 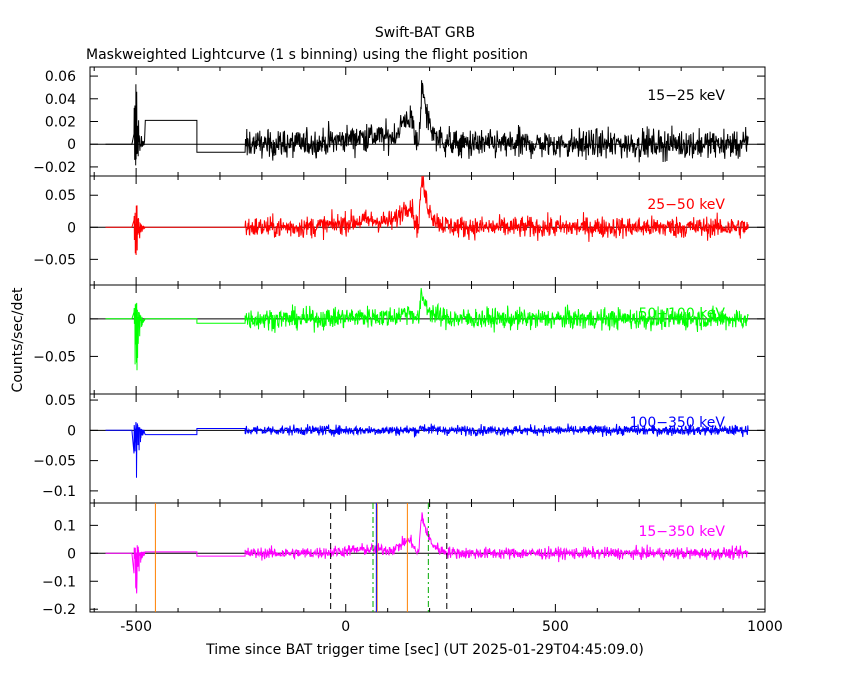 What do you see at coordinates (60, 100) in the screenshot?
I see `y-tick-label: 0.04` at bounding box center [60, 100].